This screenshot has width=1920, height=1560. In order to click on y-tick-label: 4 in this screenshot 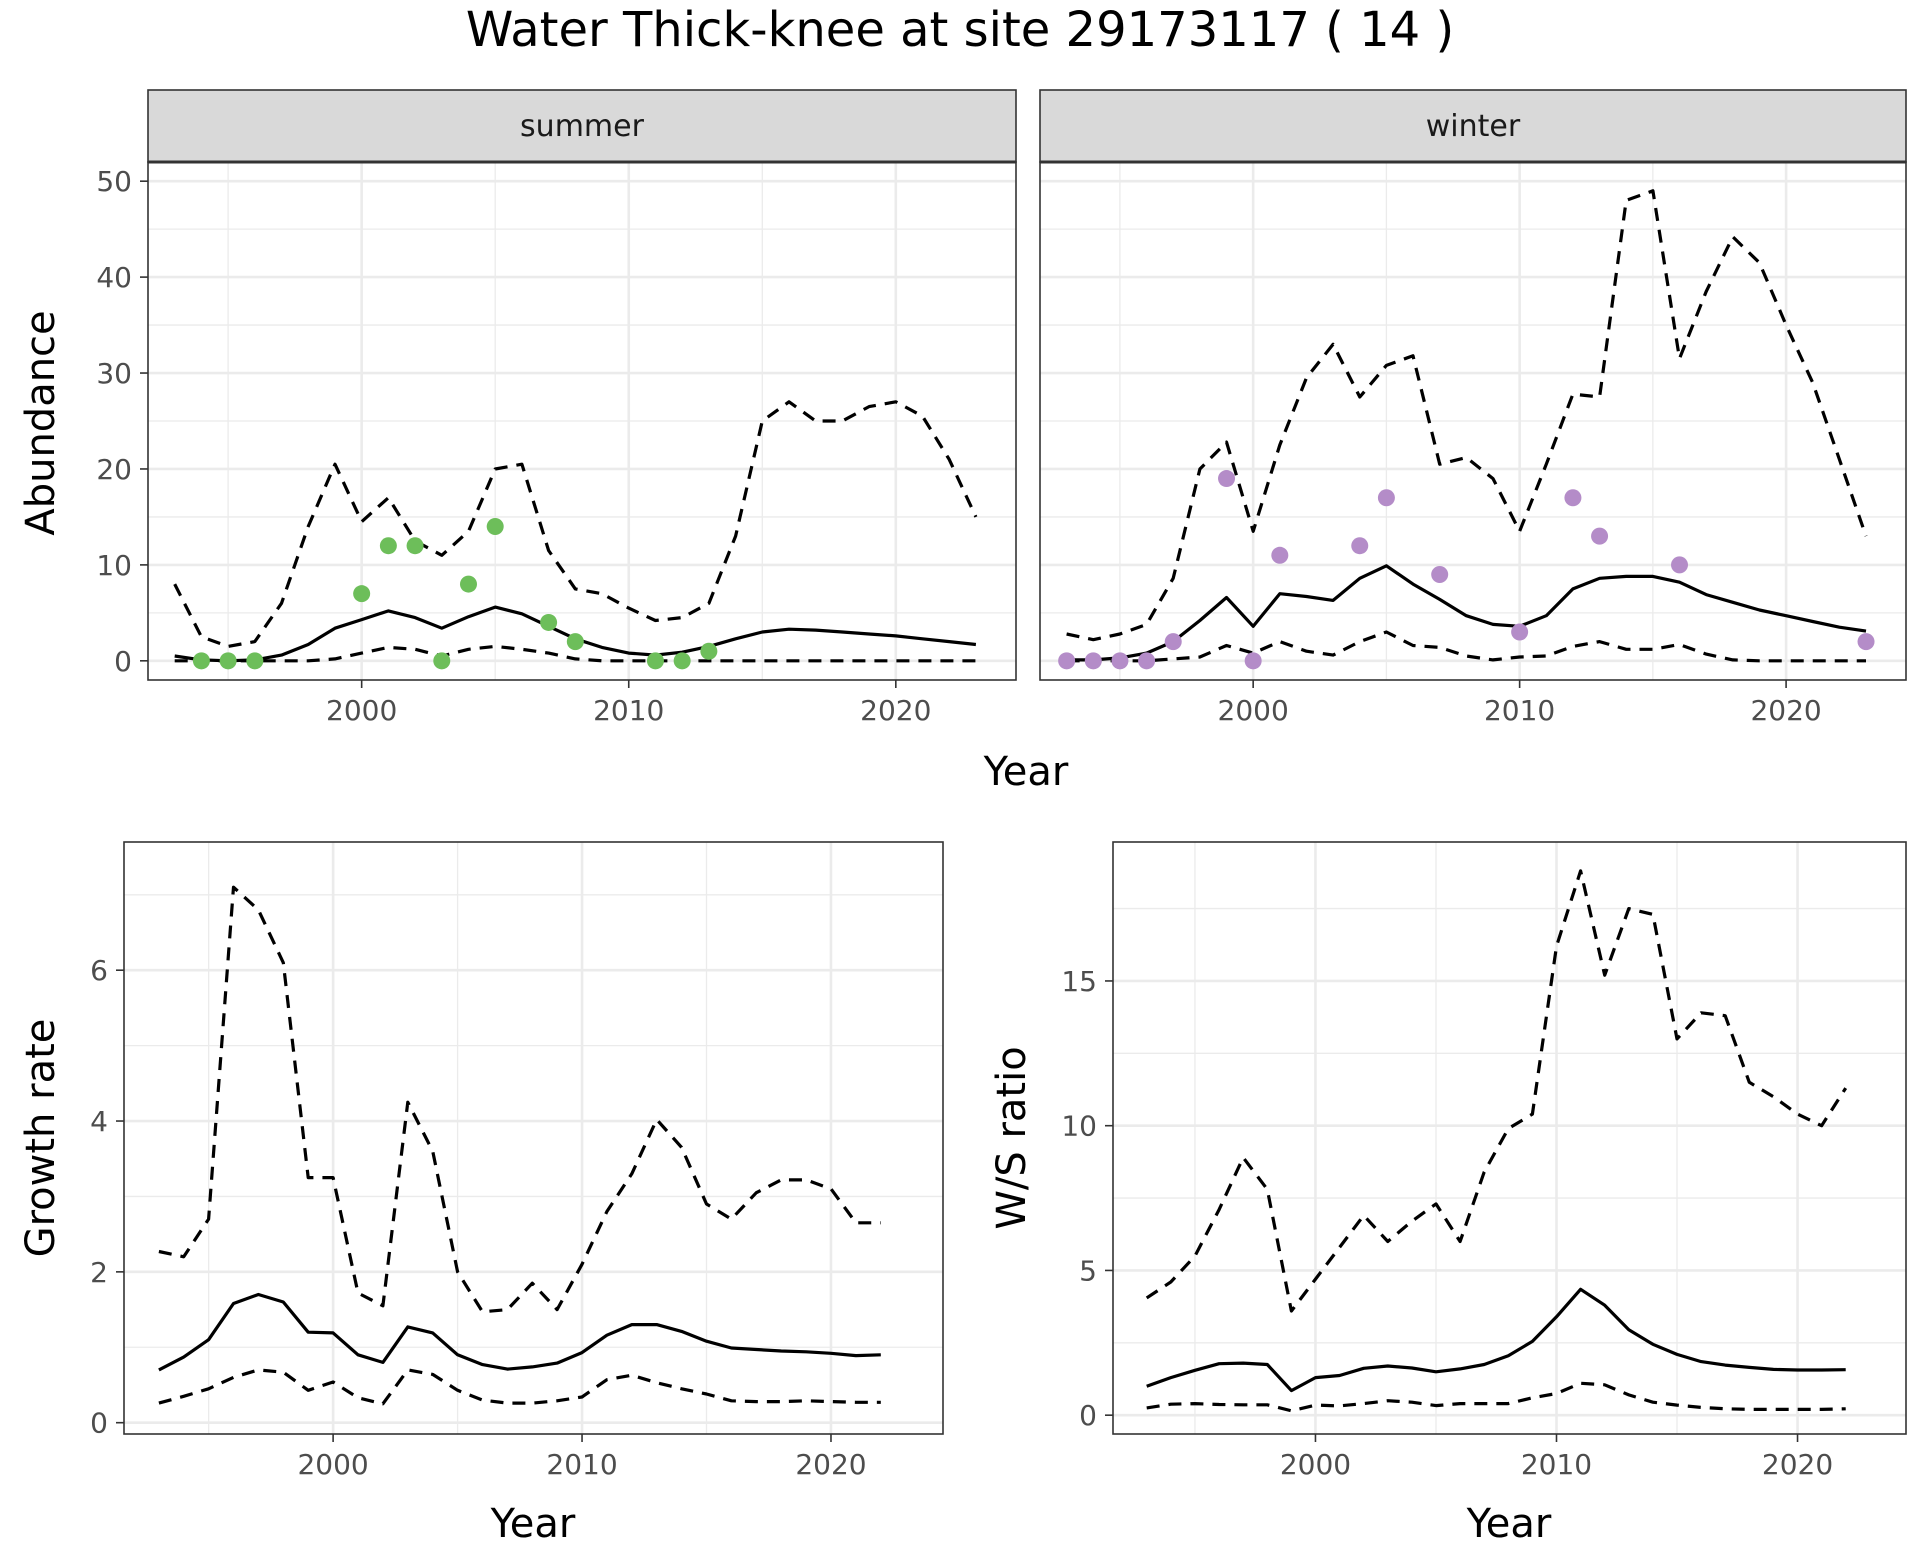, I will do `click(99, 1121)`.